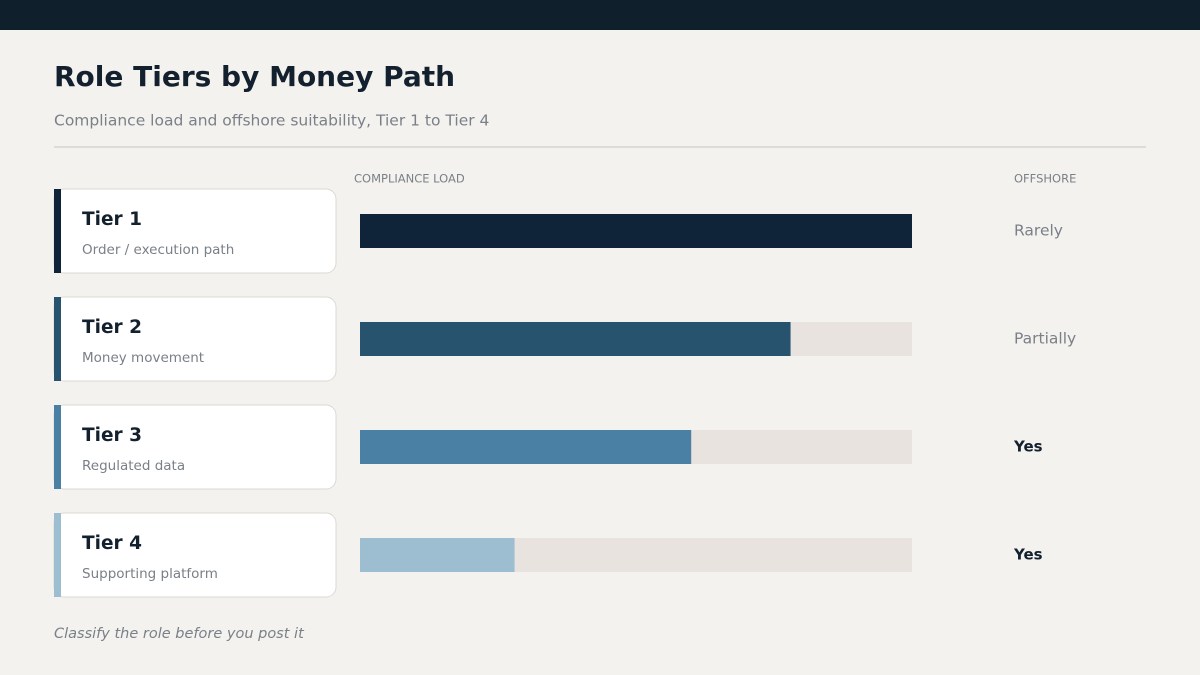 Image resolution: width=1200 pixels, height=675 pixels. I want to click on tier-description: Regulated data, so click(133, 466).